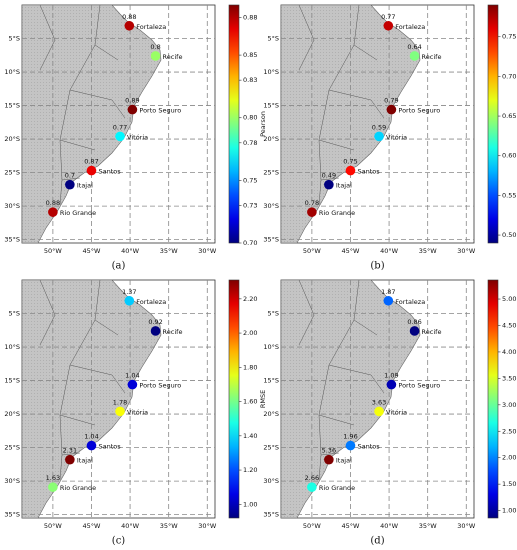 The width and height of the screenshot is (517, 550). I want to click on value-label: 0.78, so click(312, 203).